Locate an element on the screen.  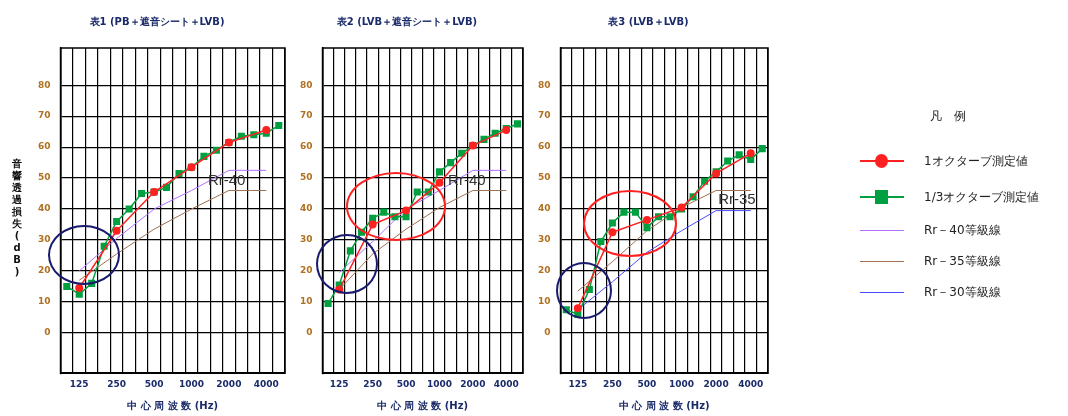
text: 音響透過損失 (dB) is located at coordinates (17, 217).